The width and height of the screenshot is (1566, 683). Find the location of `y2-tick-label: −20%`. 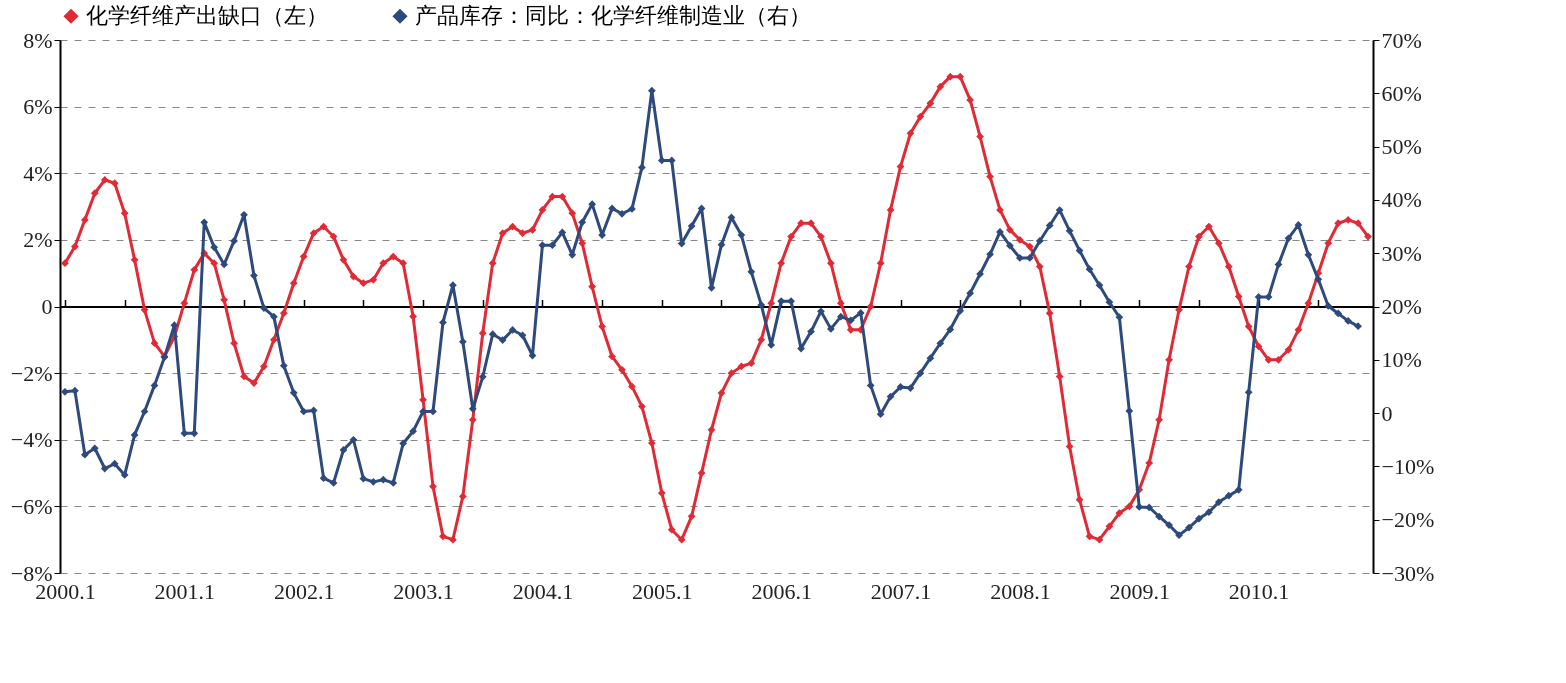

y2-tick-label: −20% is located at coordinates (1408, 520).